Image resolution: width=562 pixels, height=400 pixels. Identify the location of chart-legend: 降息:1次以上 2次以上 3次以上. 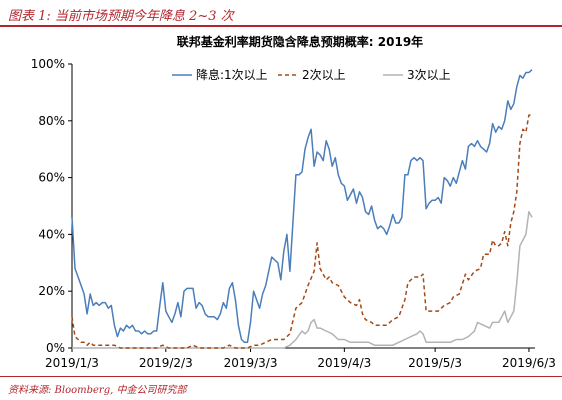
(311, 74).